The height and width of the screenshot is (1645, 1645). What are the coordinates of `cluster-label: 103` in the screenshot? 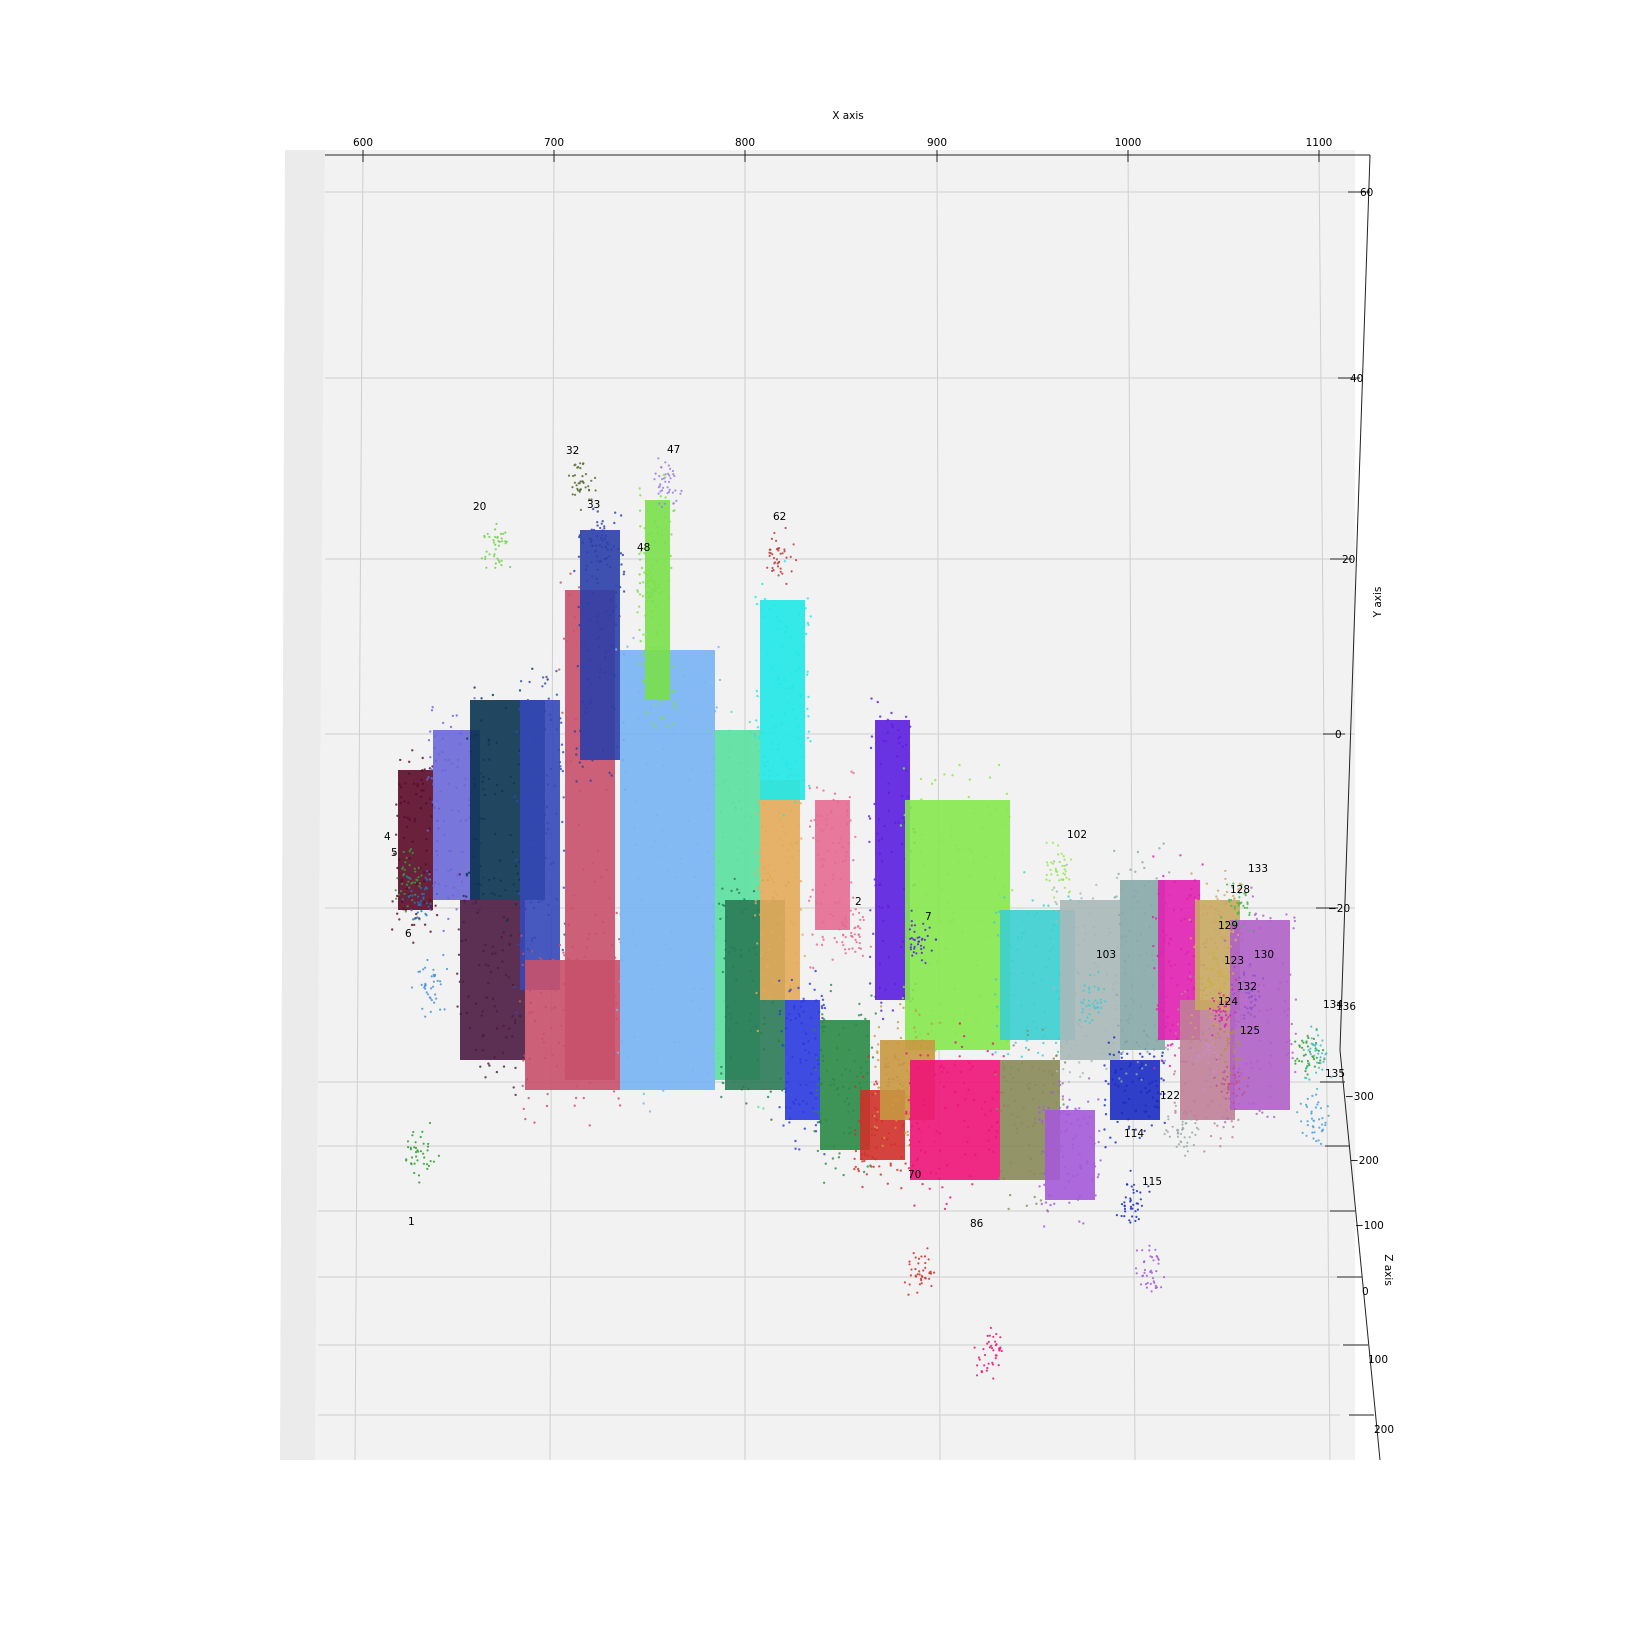 It's located at (1106, 955).